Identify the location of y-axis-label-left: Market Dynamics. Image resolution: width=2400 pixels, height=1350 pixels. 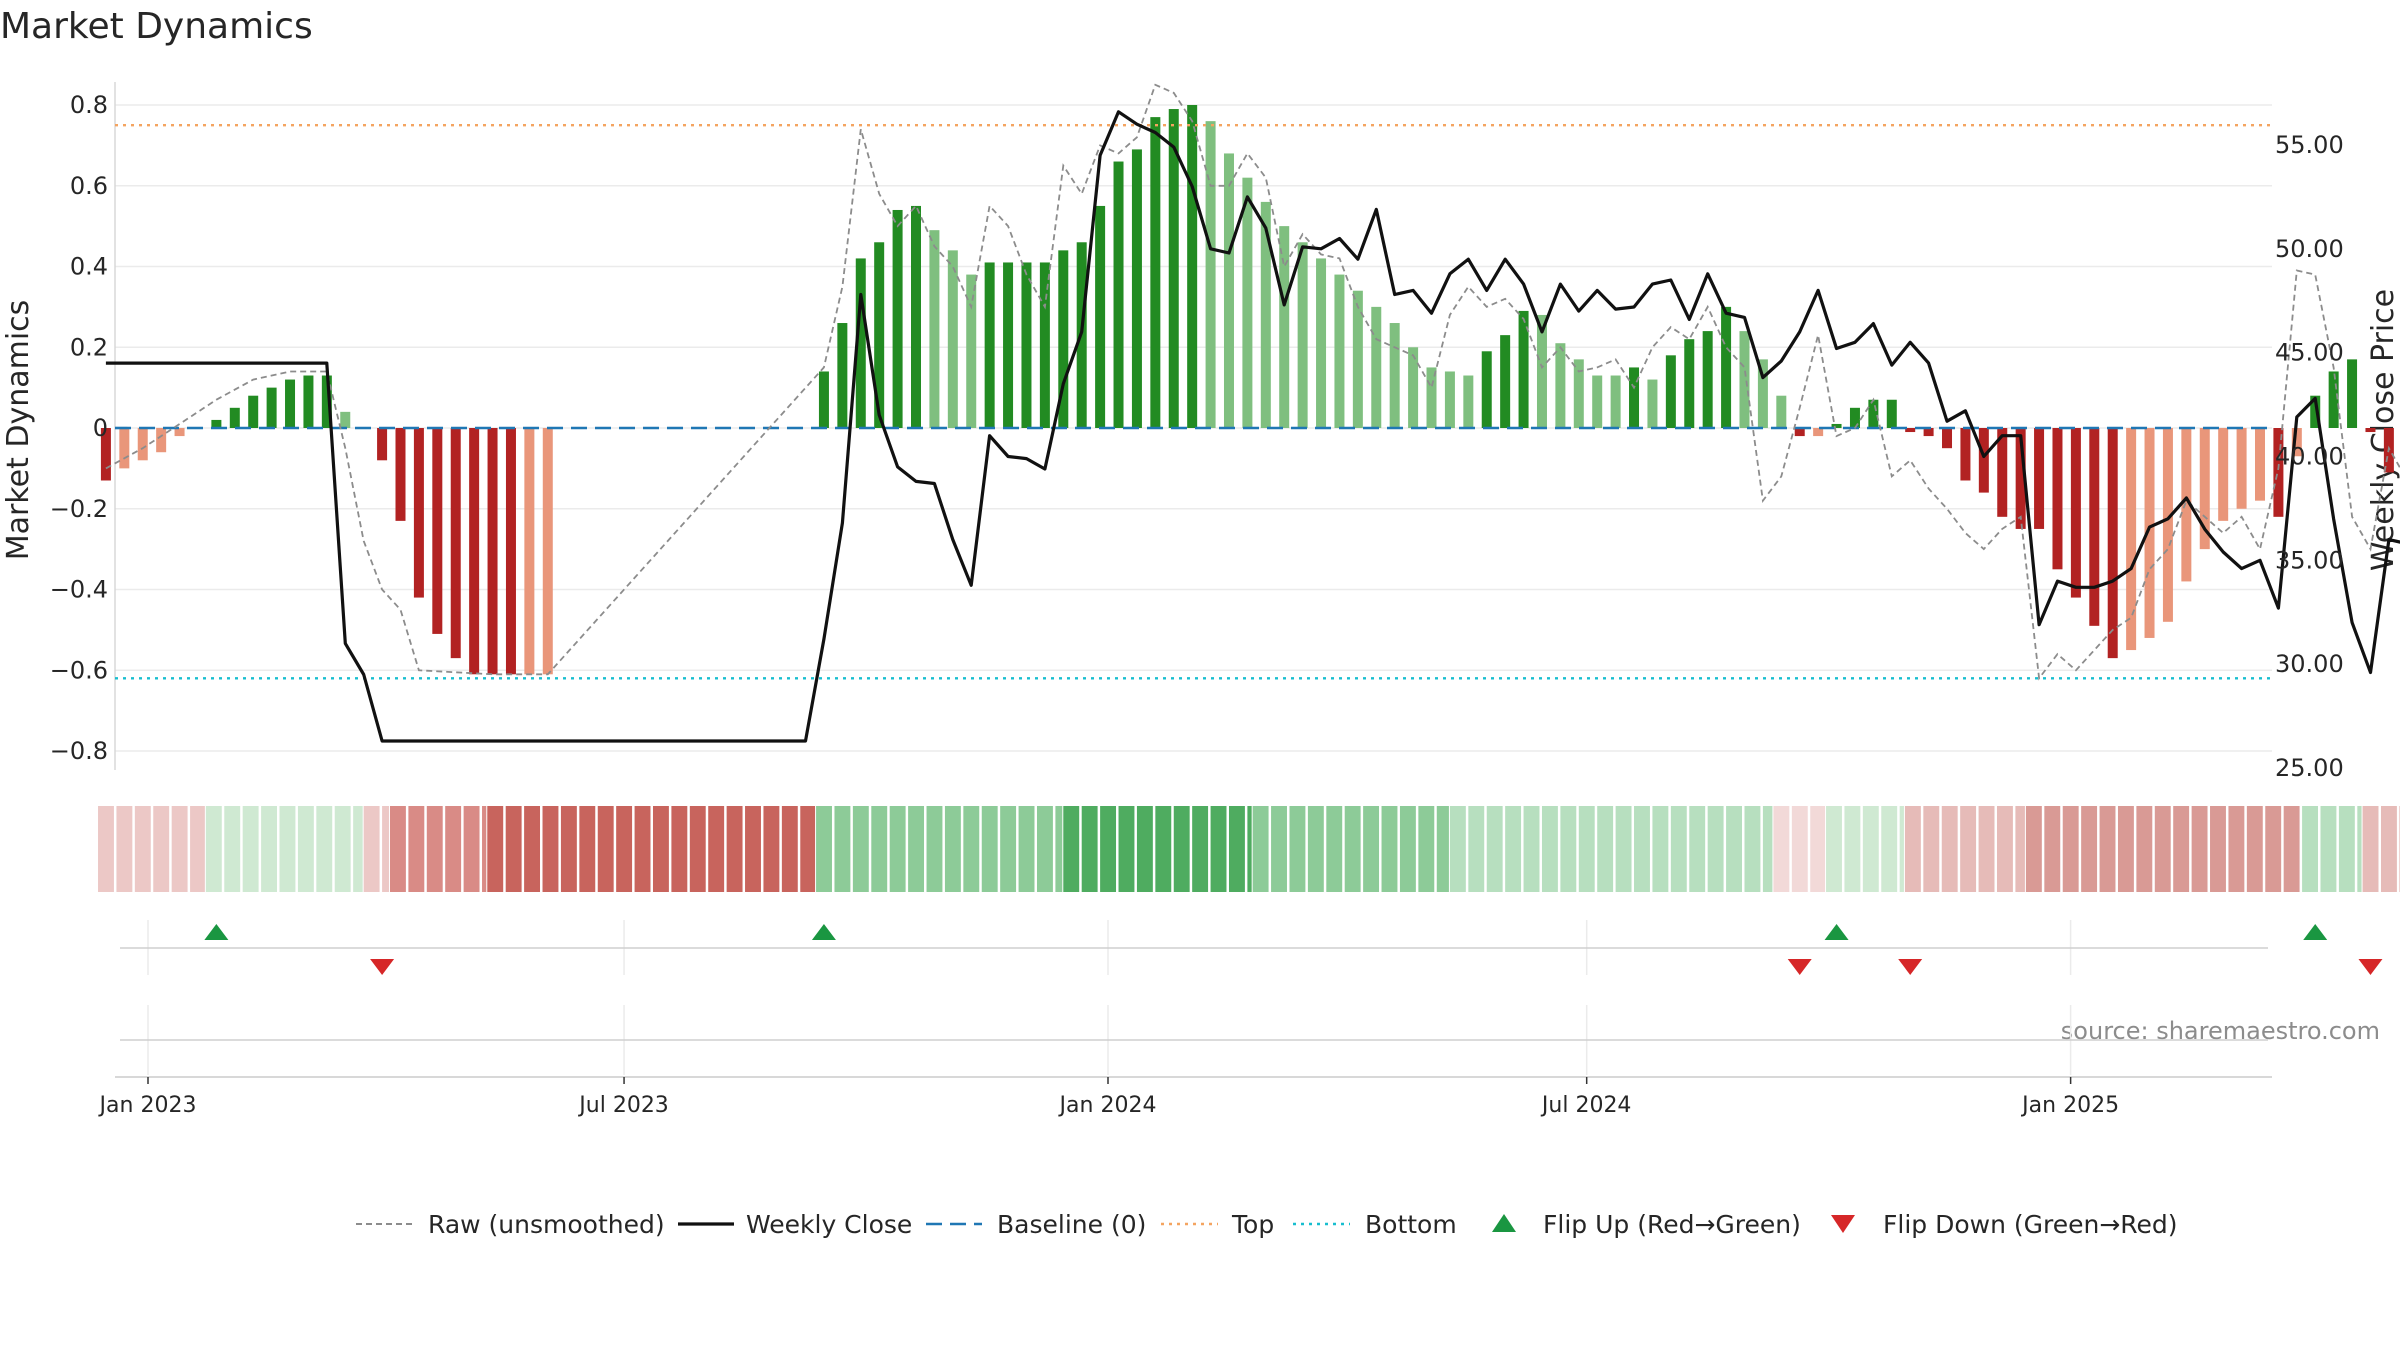
(18, 430).